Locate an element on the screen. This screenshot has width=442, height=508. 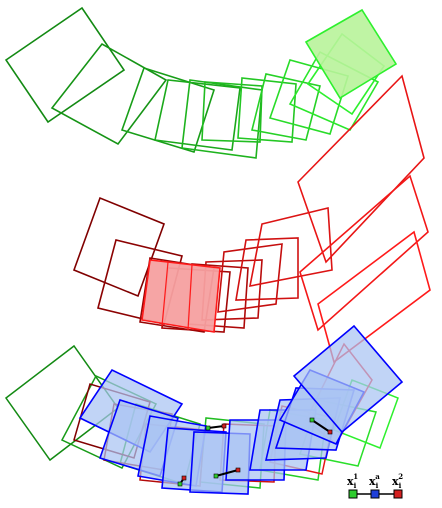
legend-label-x1: xi1 is located at coordinates (352, 481).